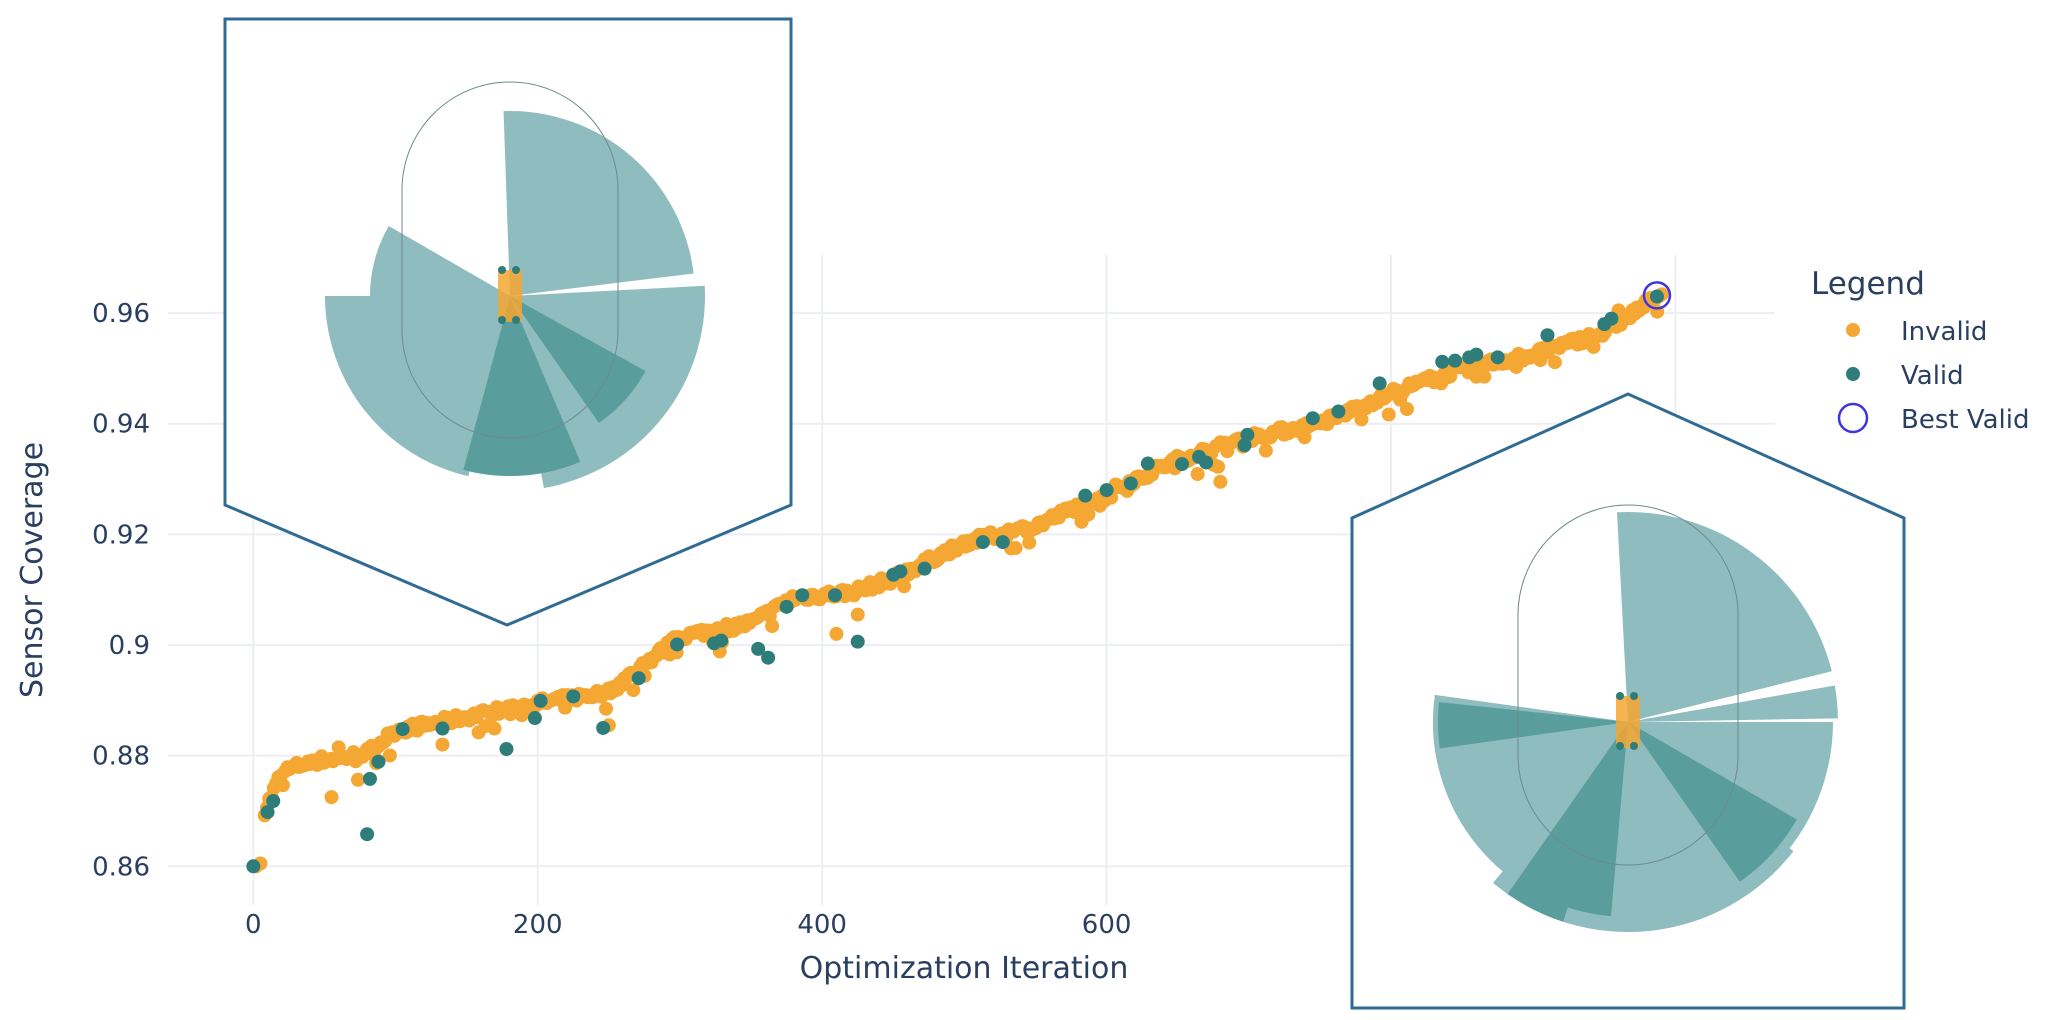 This screenshot has height=1020, width=2048. I want to click on legend: Legend Invalid Valid Best Valid, so click(1920, 350).